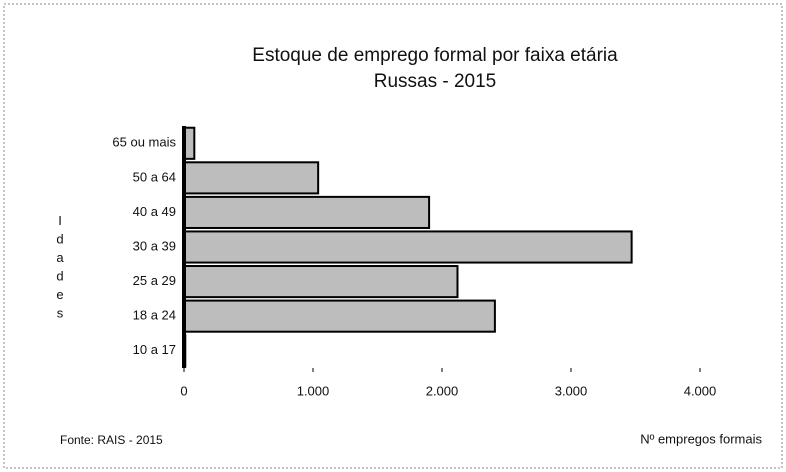 The image size is (786, 472). I want to click on y-tick-label: 65 ou mais, so click(144, 142).